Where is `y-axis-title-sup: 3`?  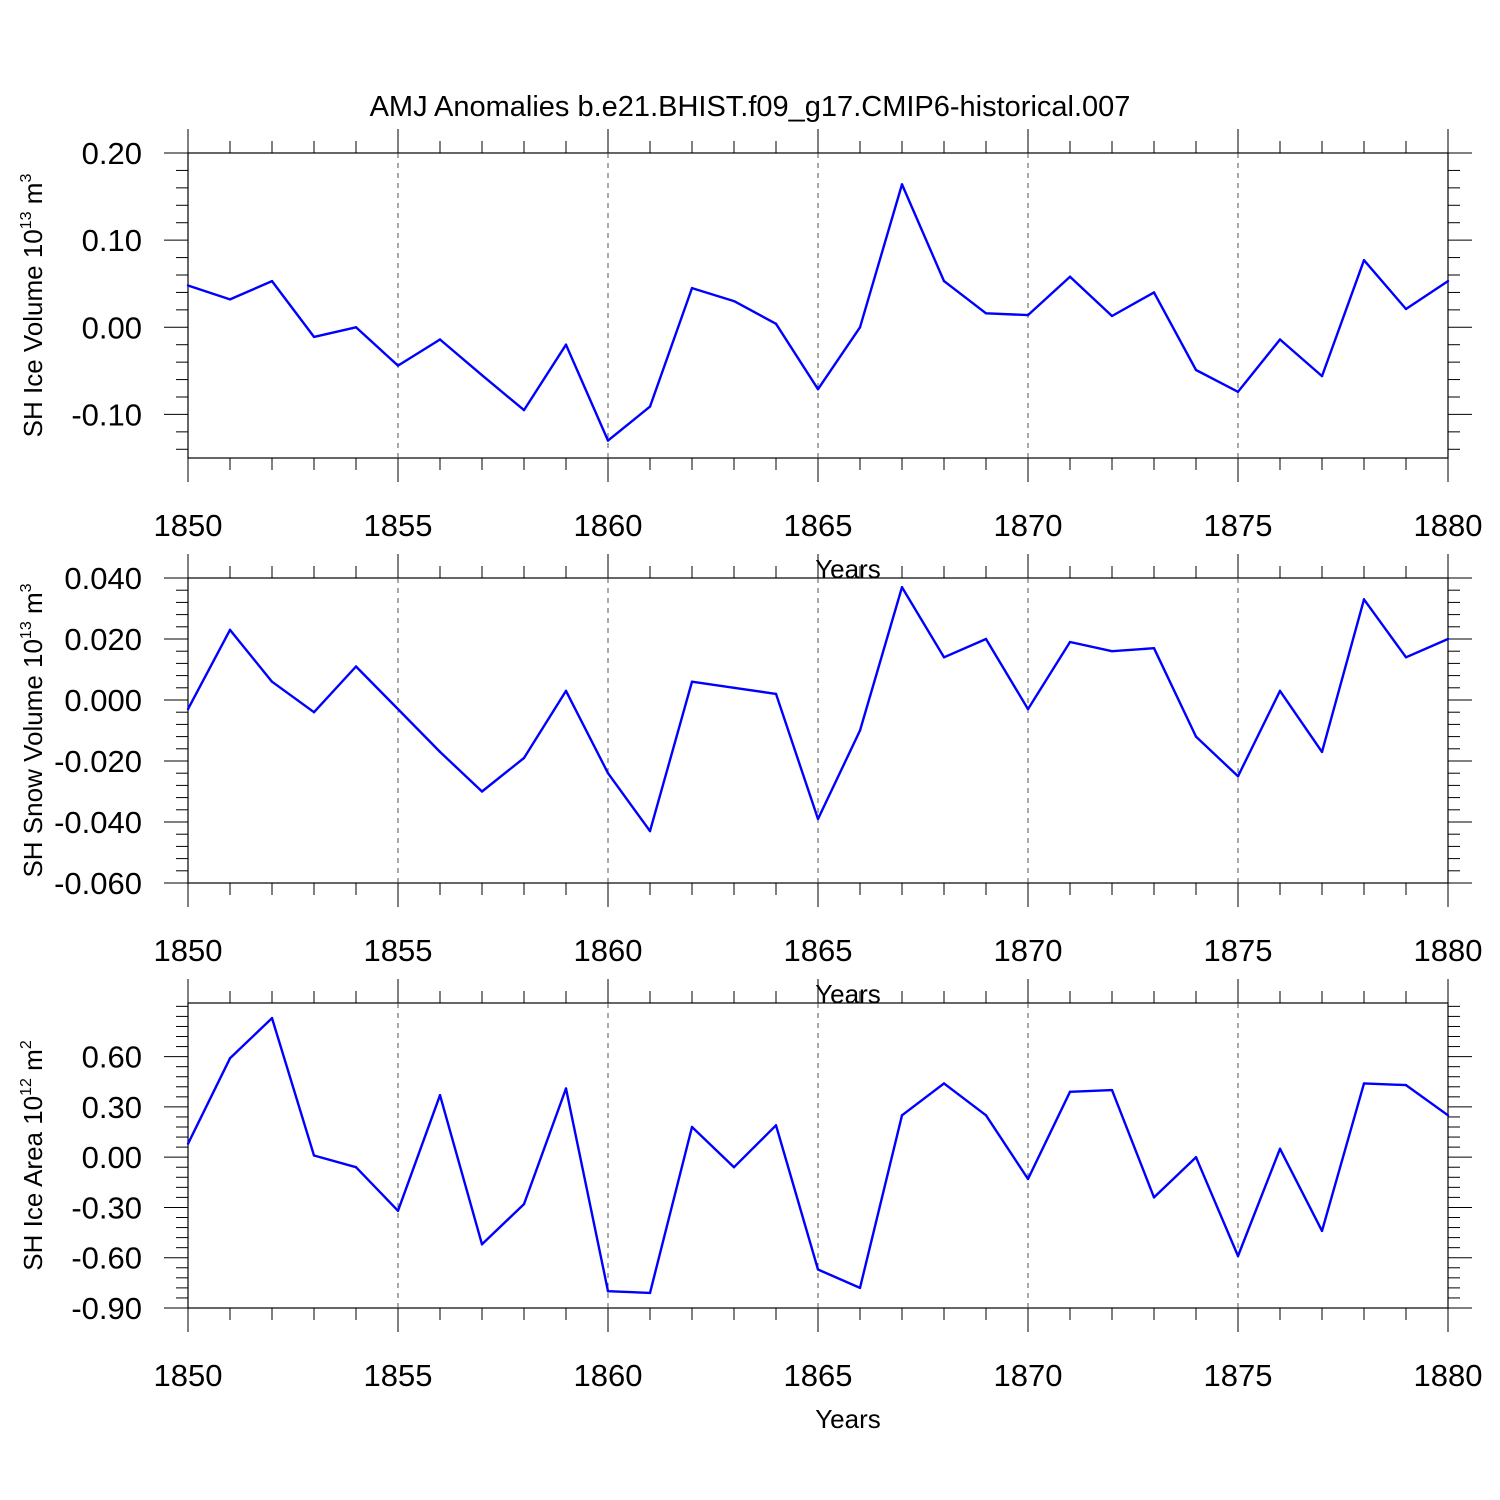 y-axis-title-sup: 3 is located at coordinates (26, 178).